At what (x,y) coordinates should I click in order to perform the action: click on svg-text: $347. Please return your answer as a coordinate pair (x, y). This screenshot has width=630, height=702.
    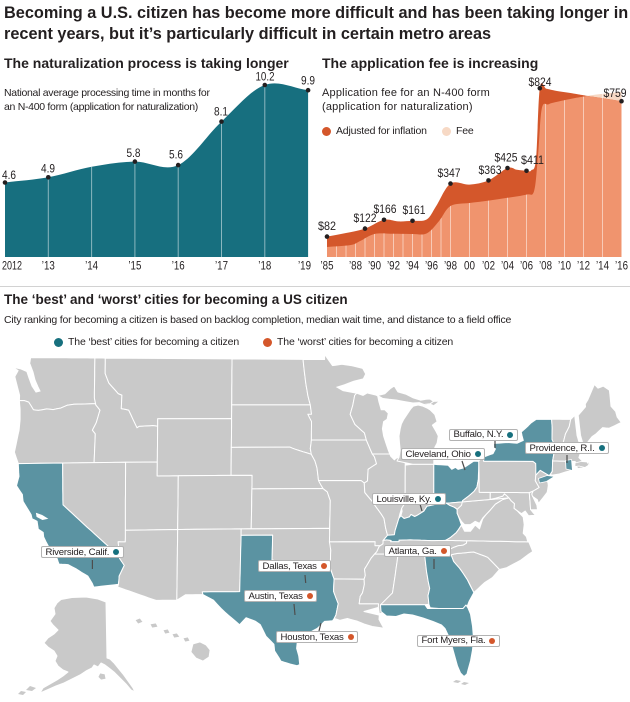
    Looking at the image, I should click on (449, 173).